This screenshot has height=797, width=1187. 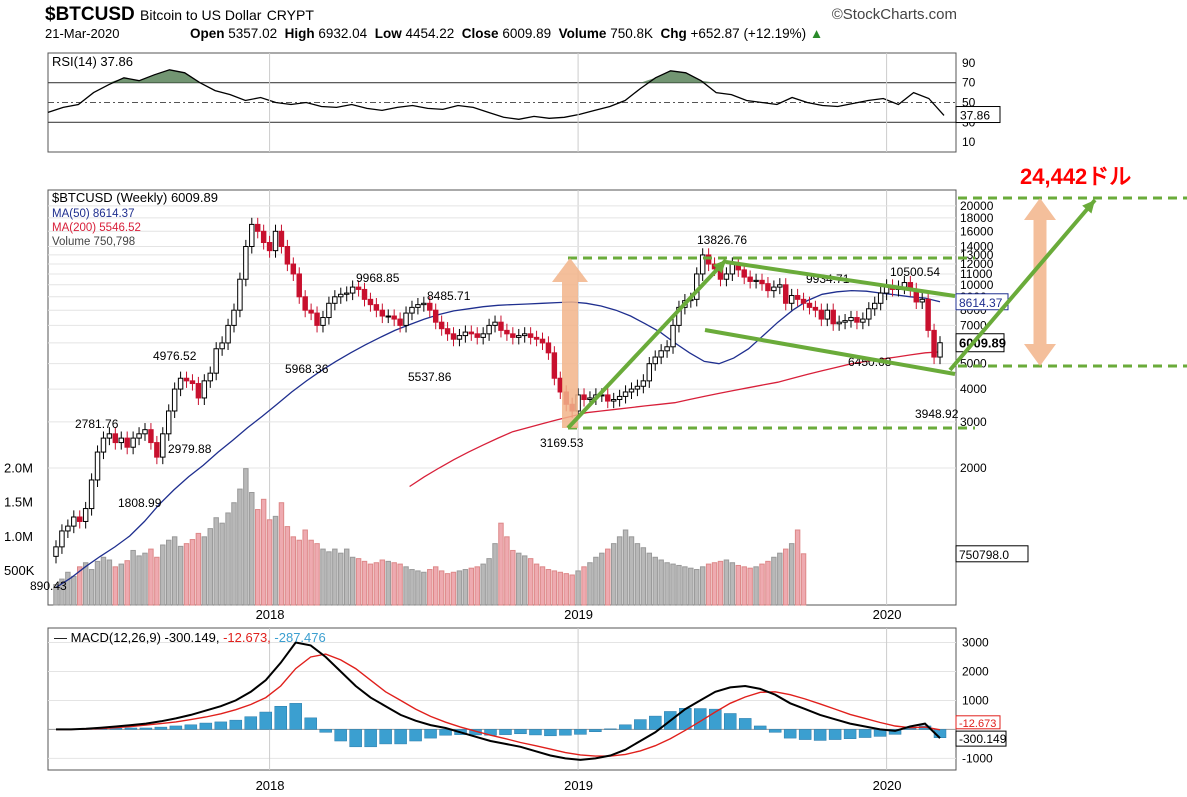 What do you see at coordinates (969, 63) in the screenshot?
I see `rsi-tick-label: 90` at bounding box center [969, 63].